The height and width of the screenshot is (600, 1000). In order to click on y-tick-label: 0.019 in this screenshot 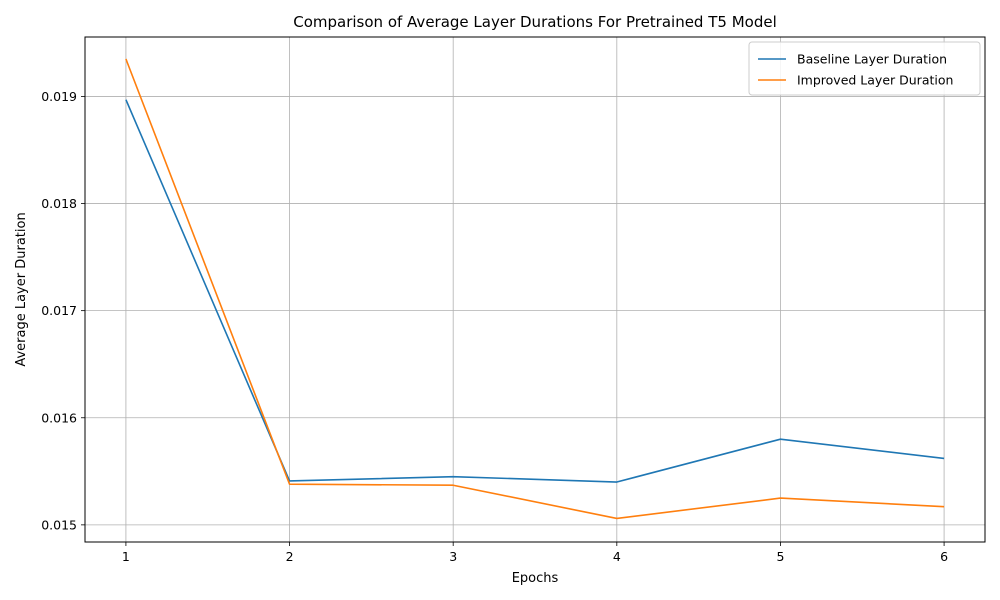, I will do `click(59, 96)`.